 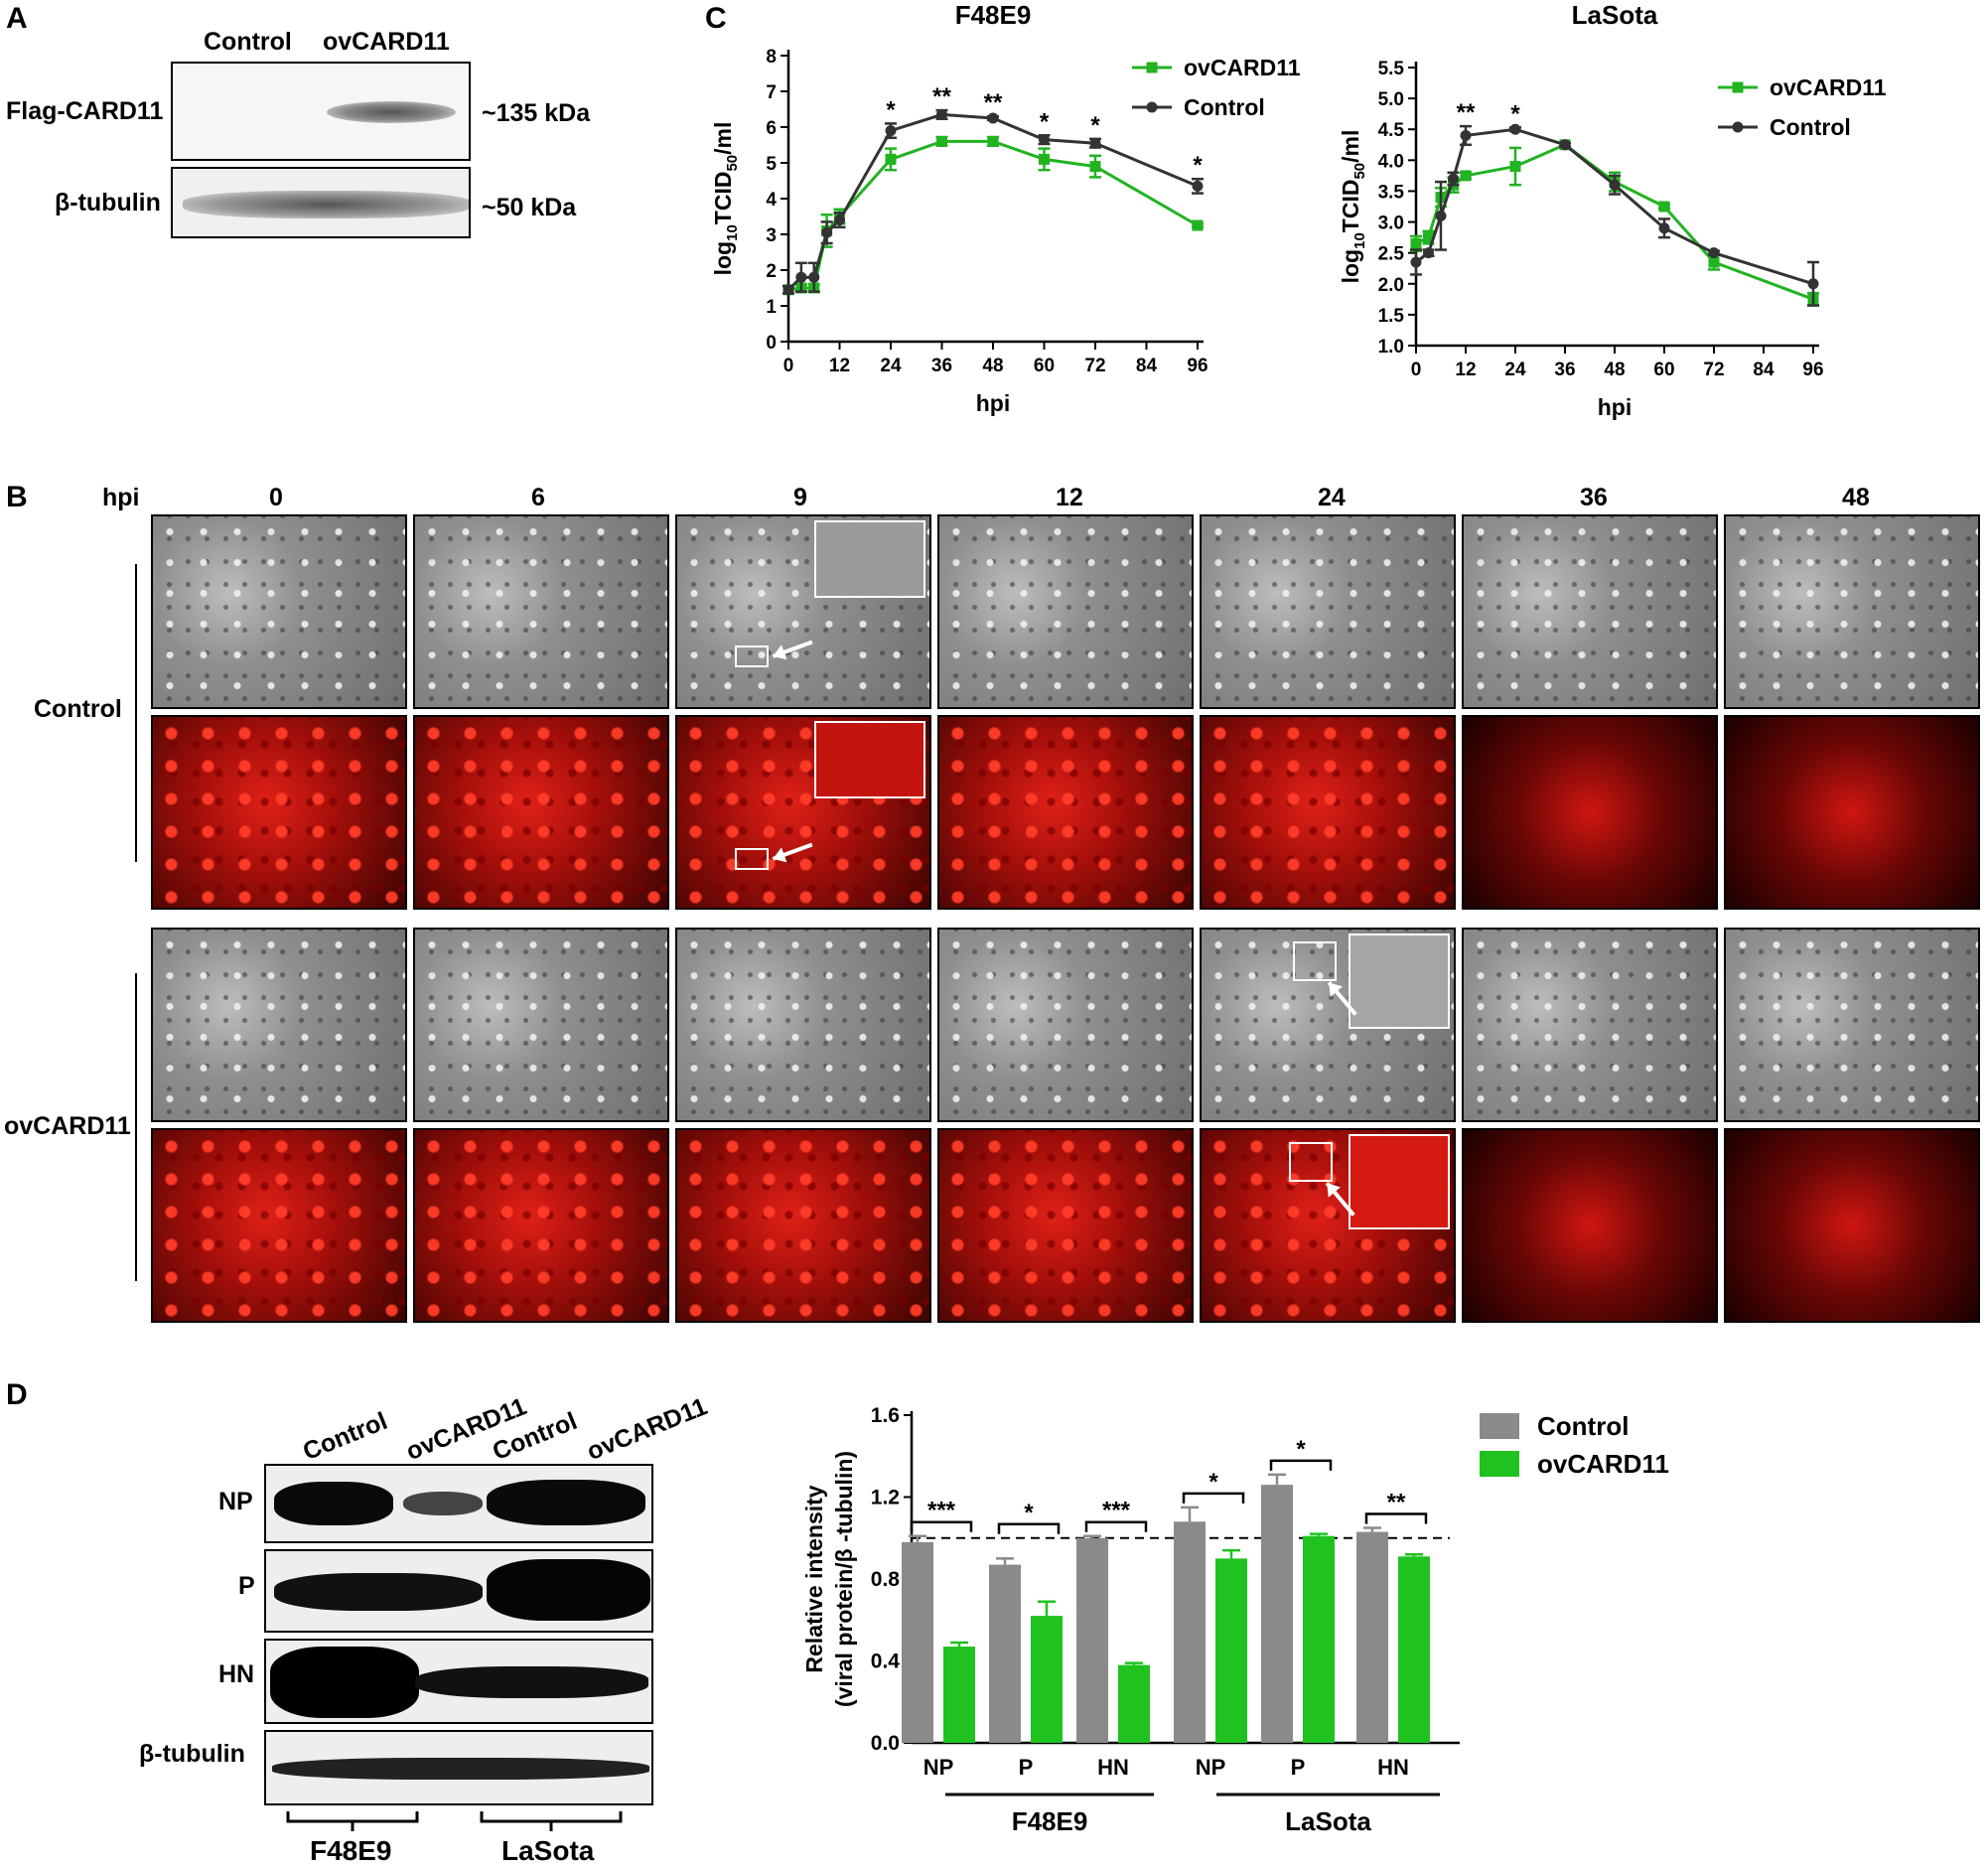 I want to click on group-bracket-ovcard11, so click(x=136, y=1127).